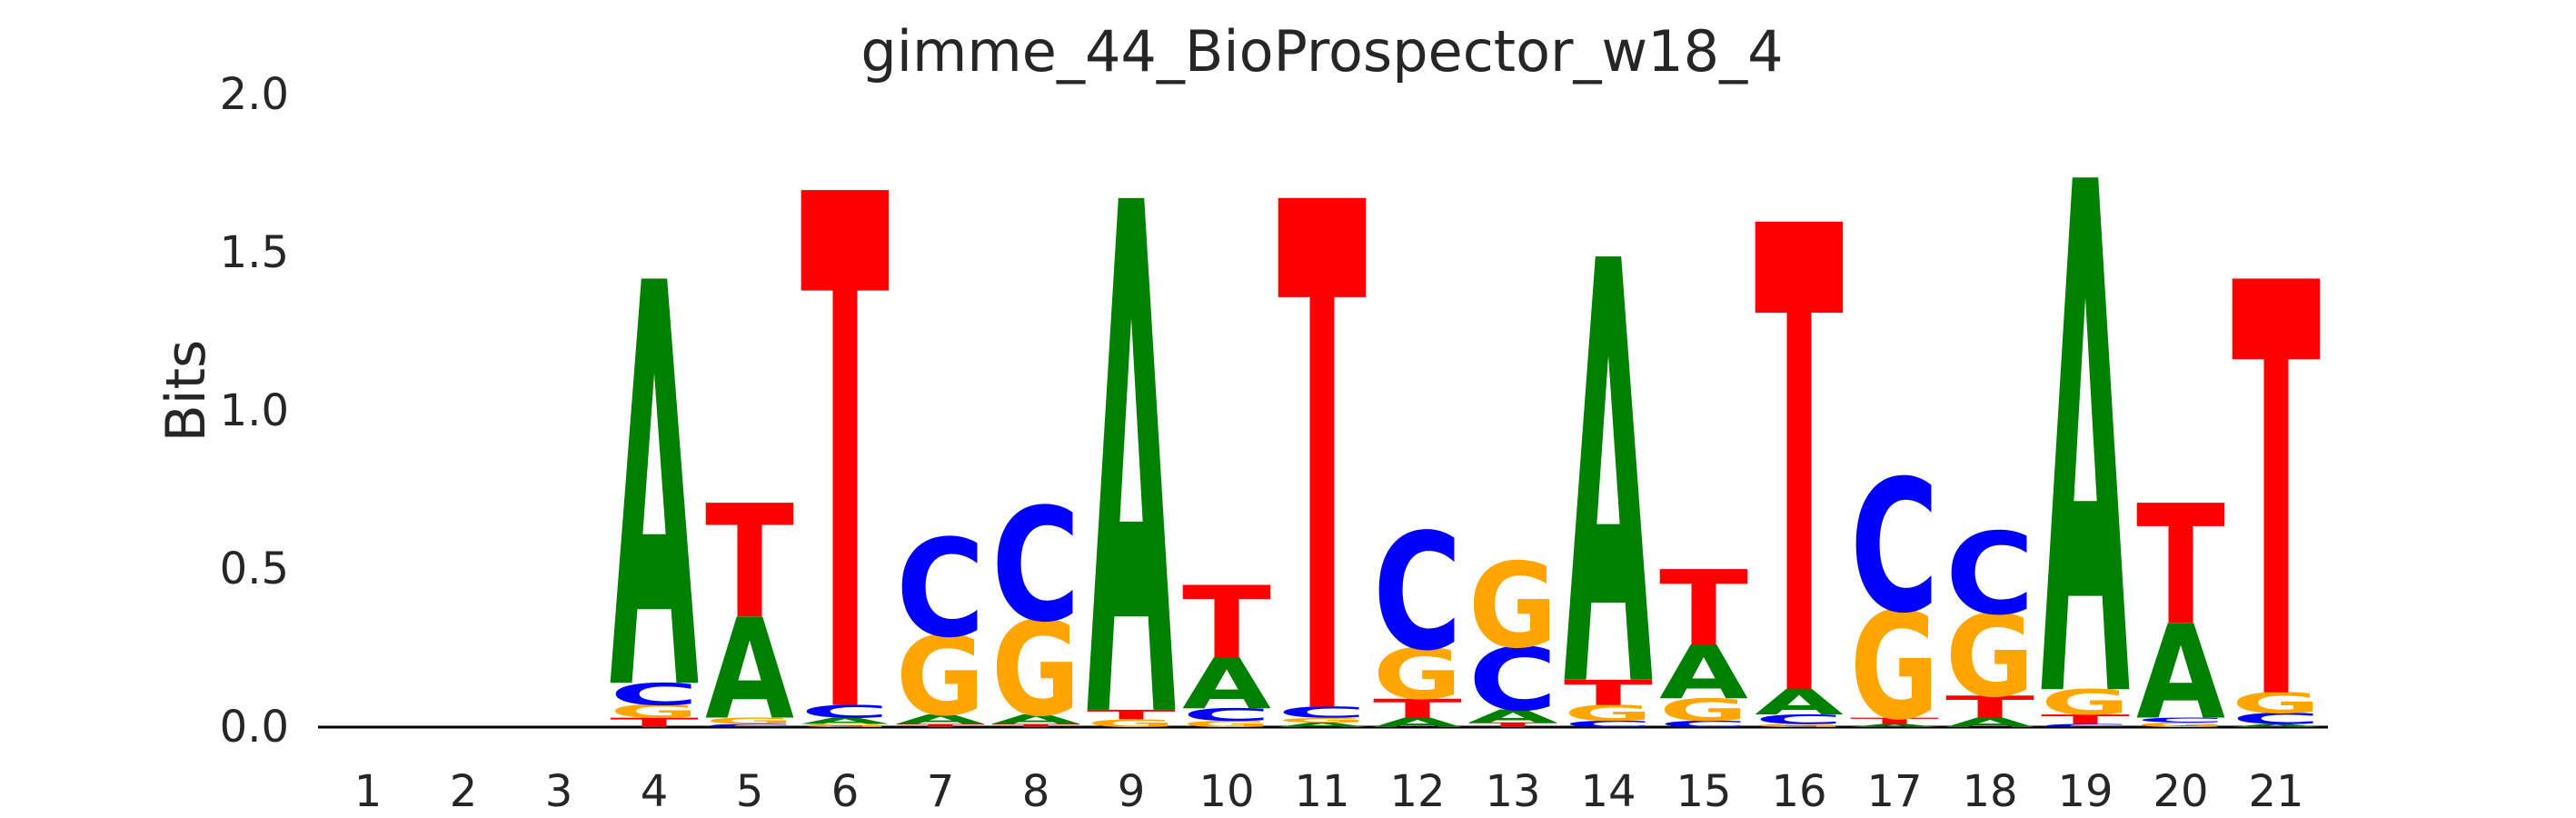  What do you see at coordinates (2276, 719) in the screenshot?
I see `logo-letter-C-pos21: C` at bounding box center [2276, 719].